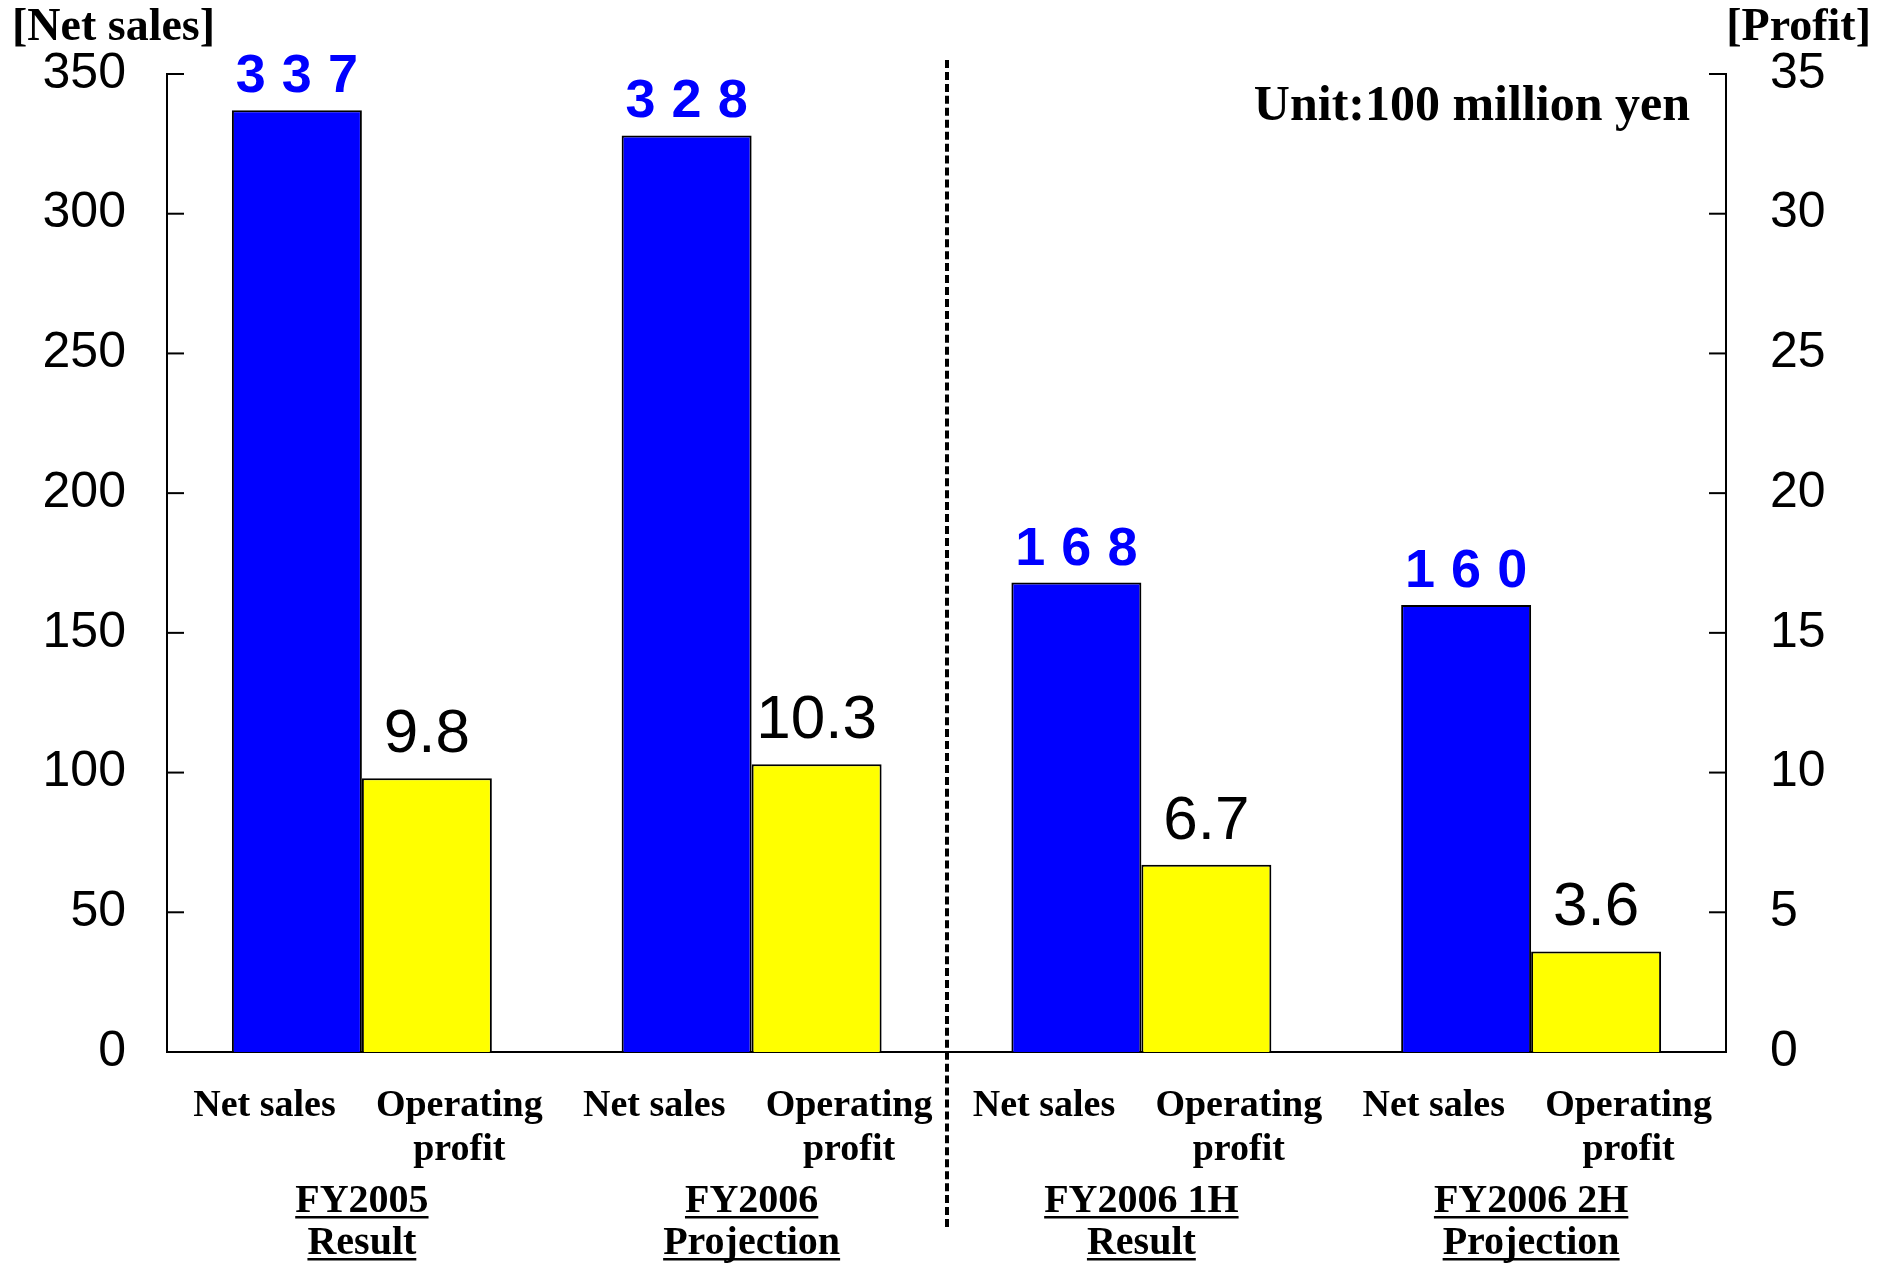  I want to click on annotation: Unit:100 million yen, so click(1472, 103).